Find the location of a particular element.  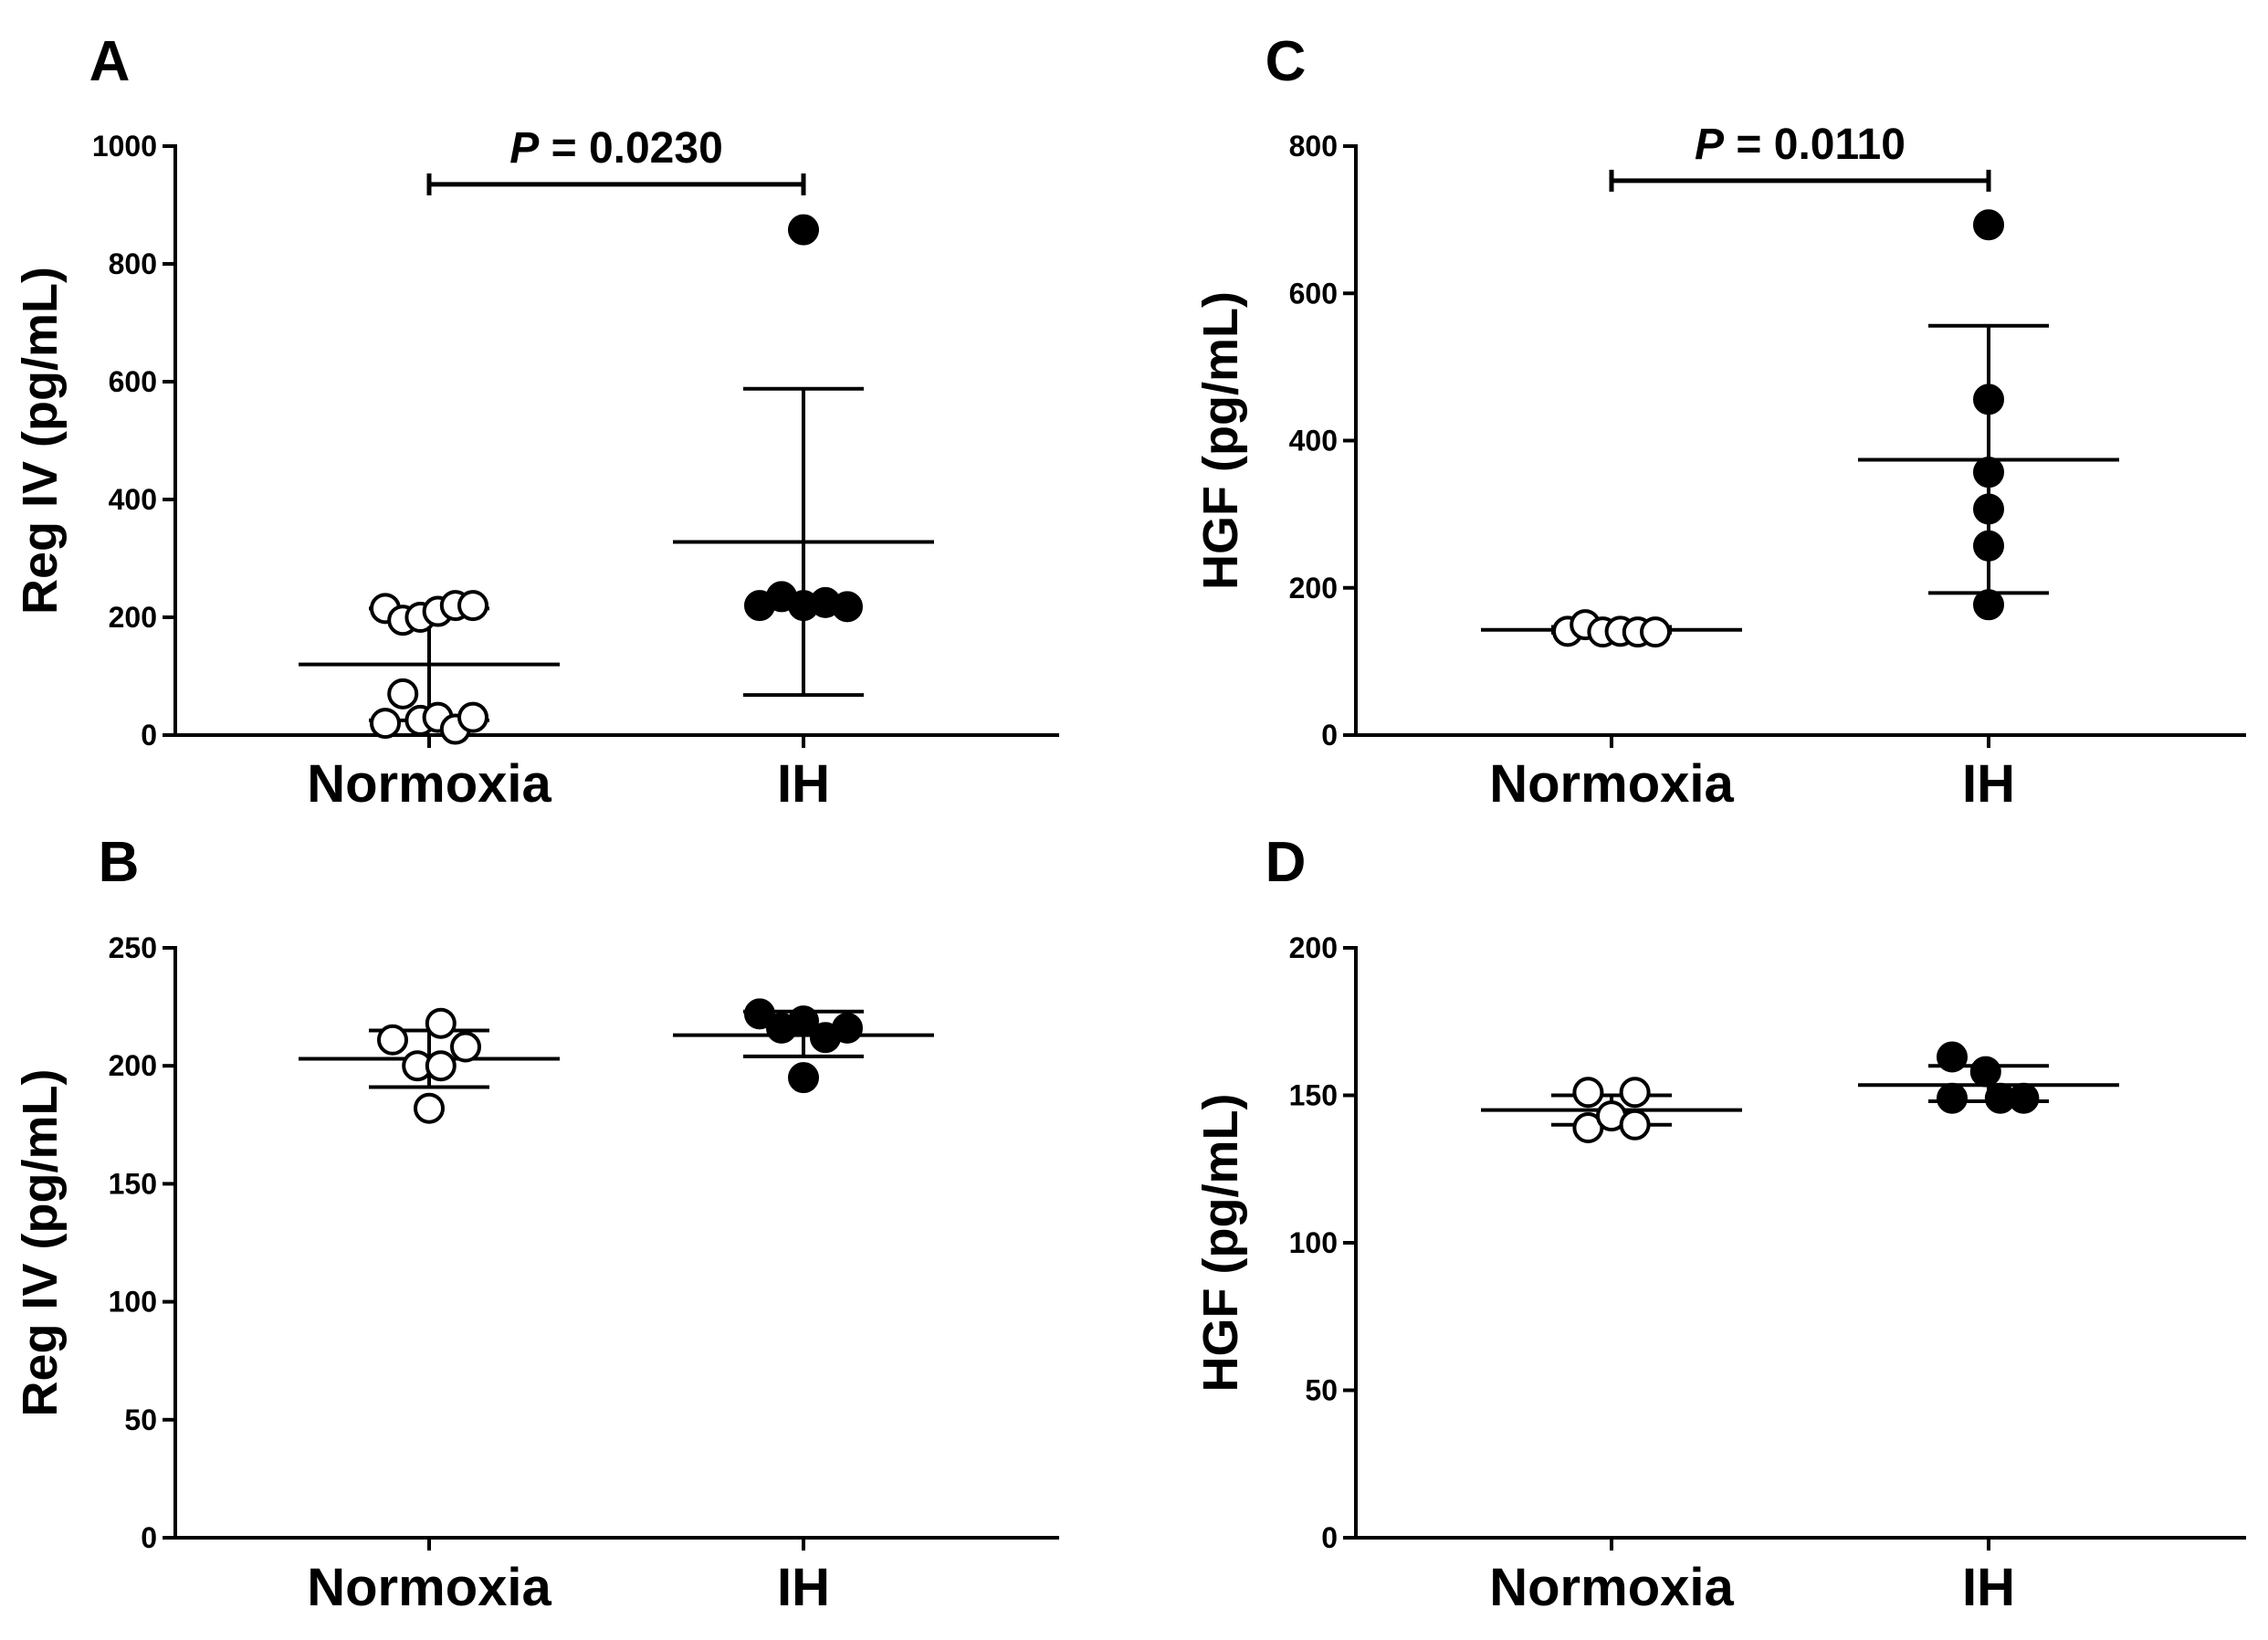

p-value-label: P = 0.0230 is located at coordinates (616, 148).